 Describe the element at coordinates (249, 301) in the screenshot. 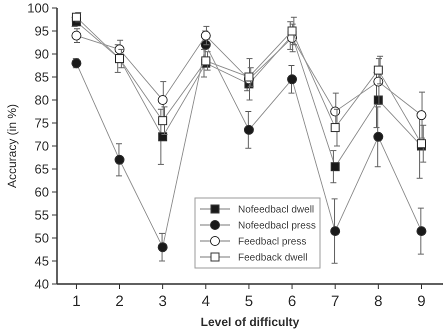

I see `x-tick-label: 5` at that location.